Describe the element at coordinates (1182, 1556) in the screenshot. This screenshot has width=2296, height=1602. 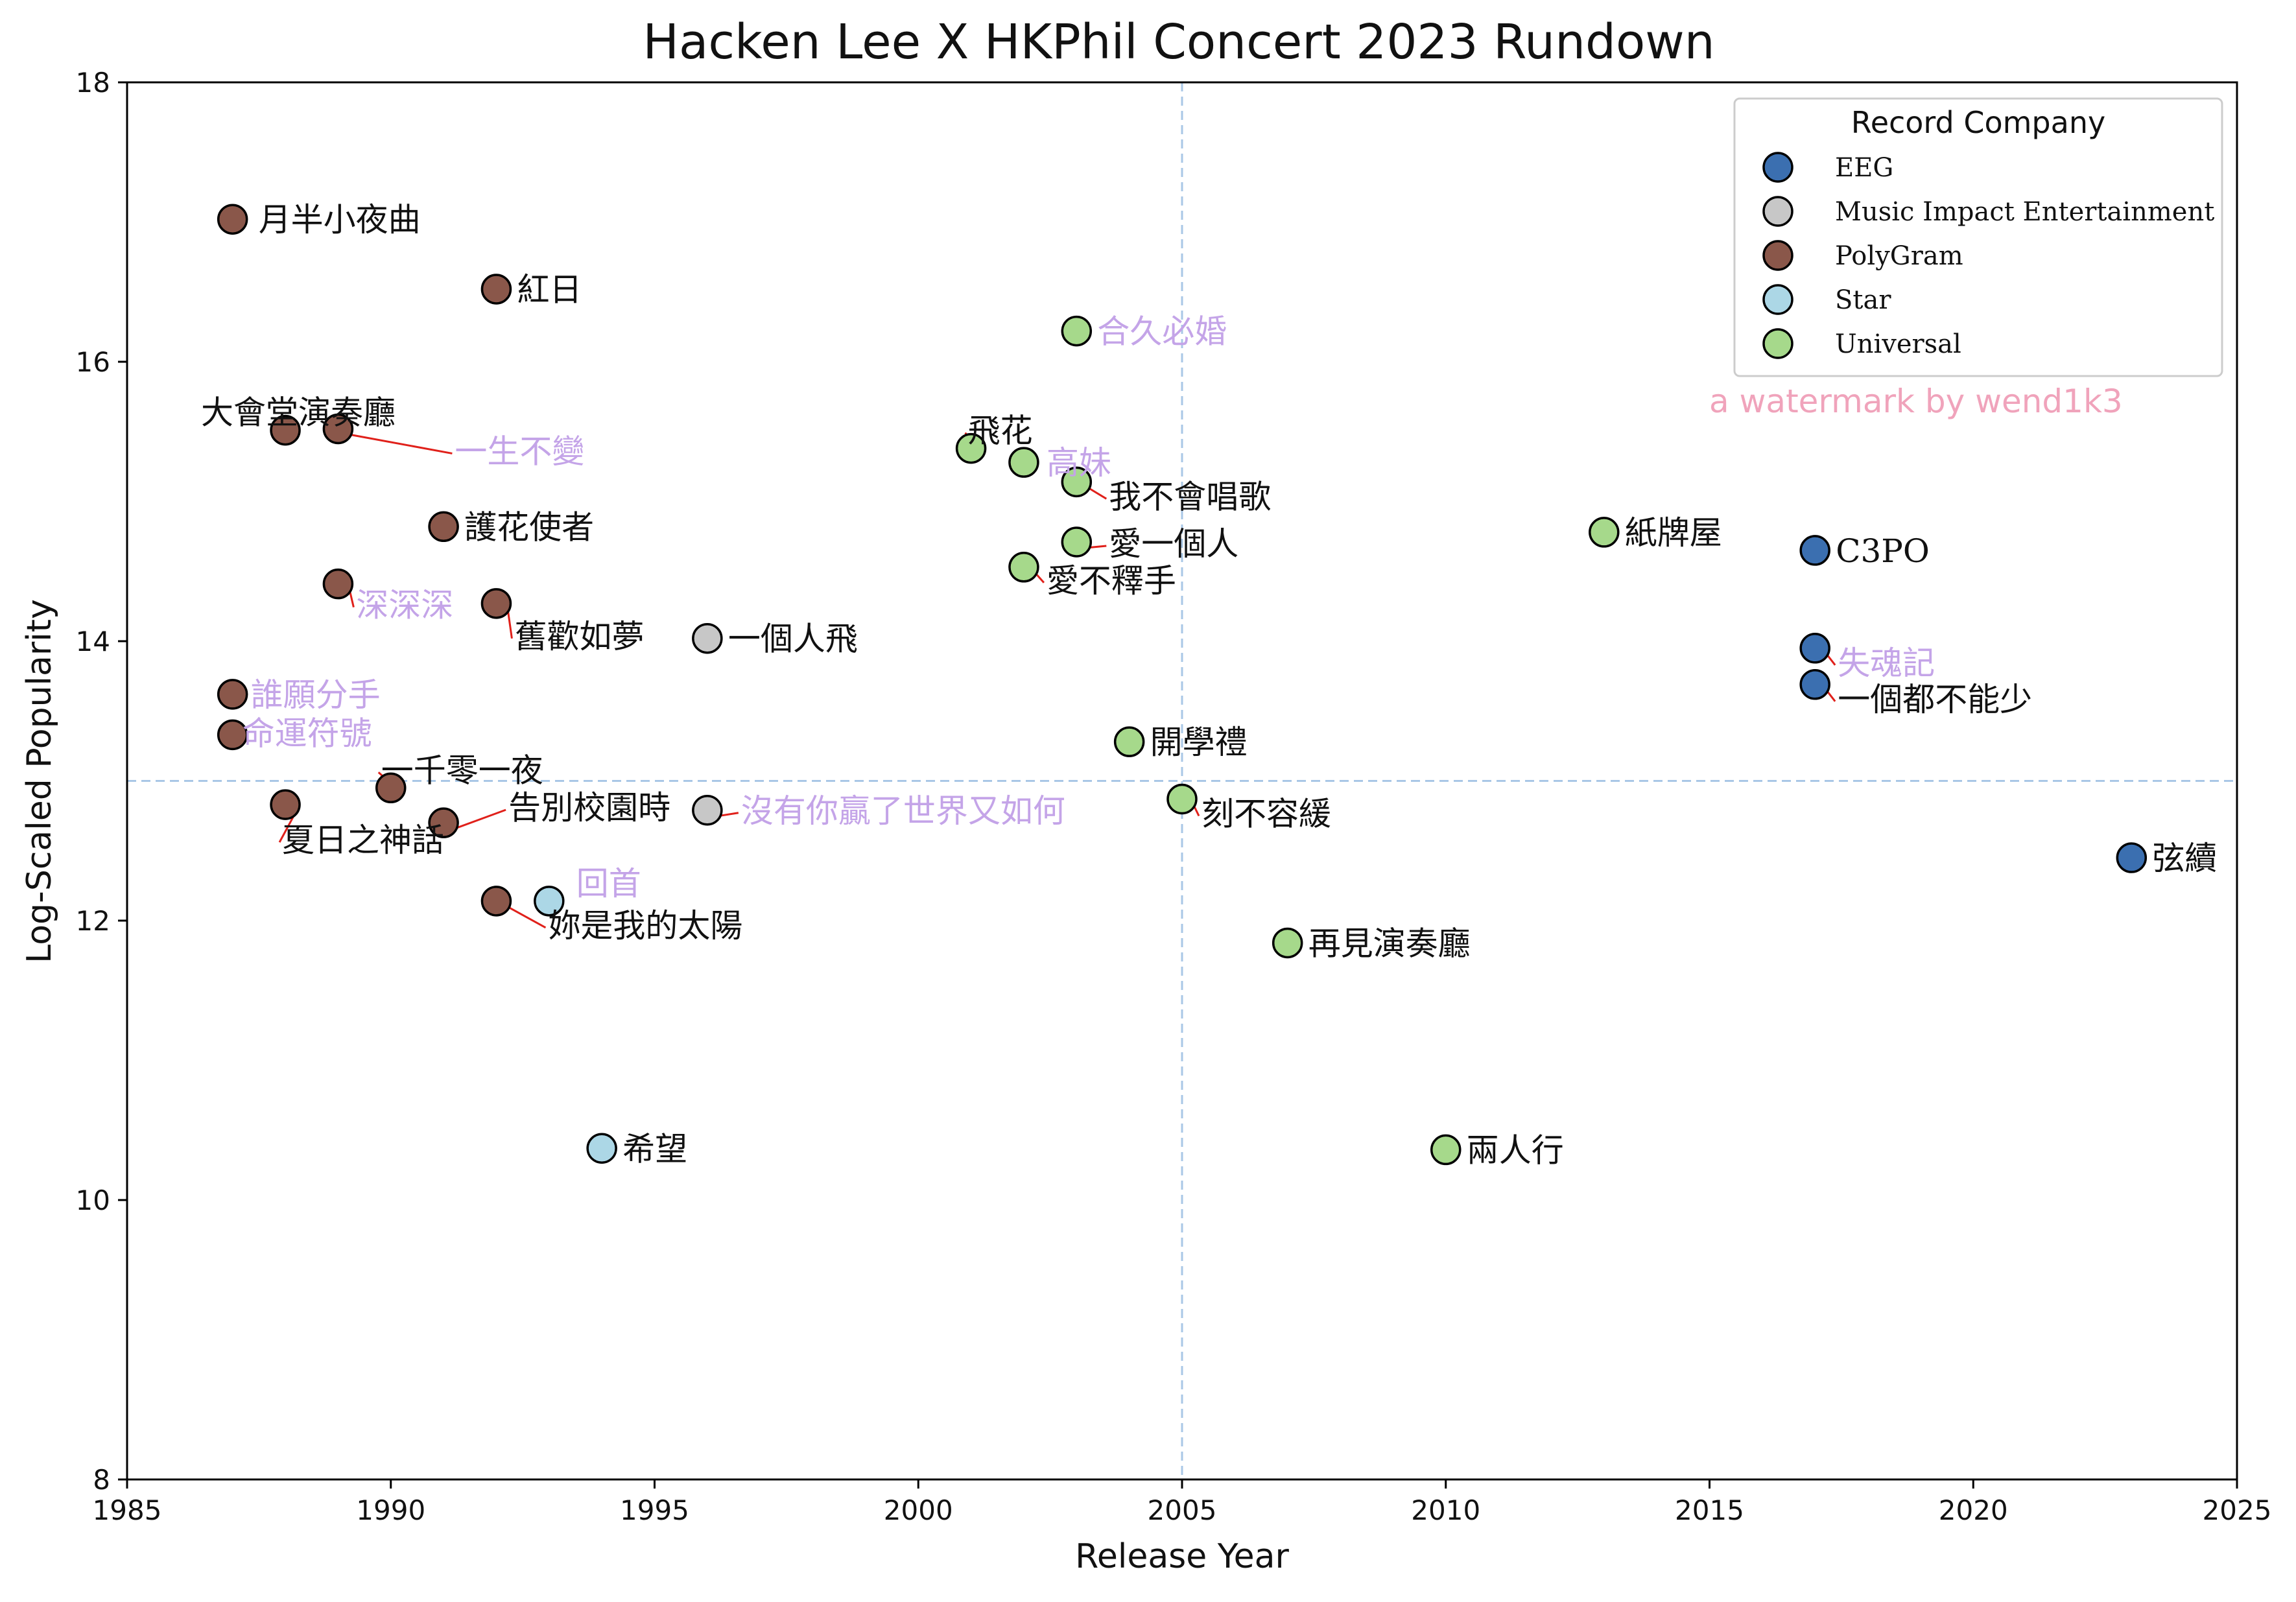
I see `x-axis-label: Release Year` at that location.